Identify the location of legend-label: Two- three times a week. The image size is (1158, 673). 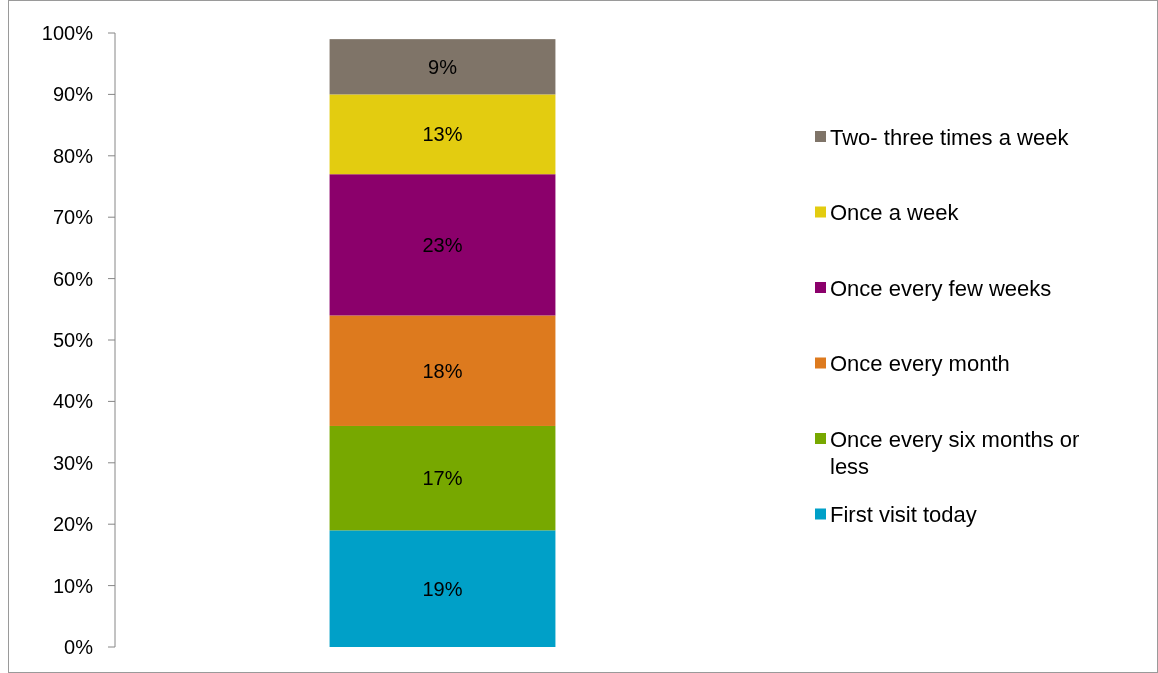
(950, 137).